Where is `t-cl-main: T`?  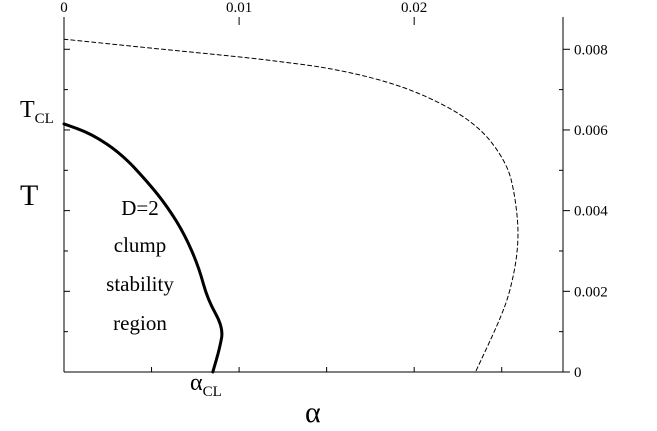 t-cl-main: T is located at coordinates (27, 110).